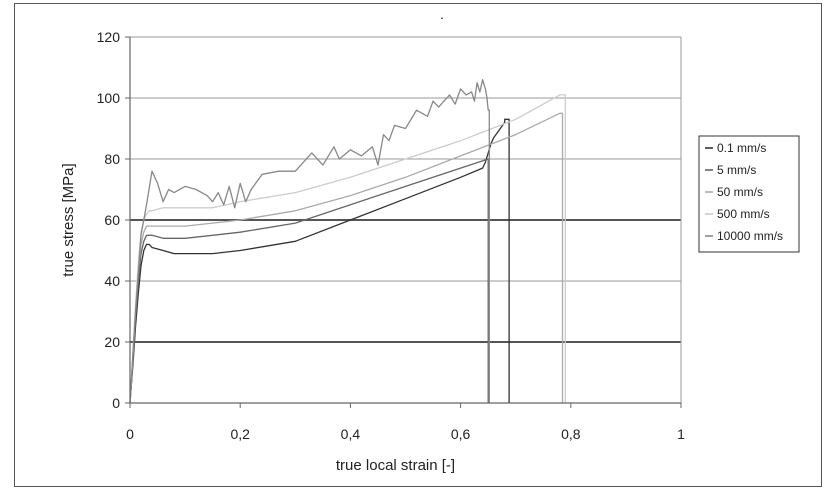 The width and height of the screenshot is (835, 490). I want to click on legend: 0.1 mm/s 5 mm/s 50 mm/s 500 mm/s 10000 mm/s, so click(749, 194).